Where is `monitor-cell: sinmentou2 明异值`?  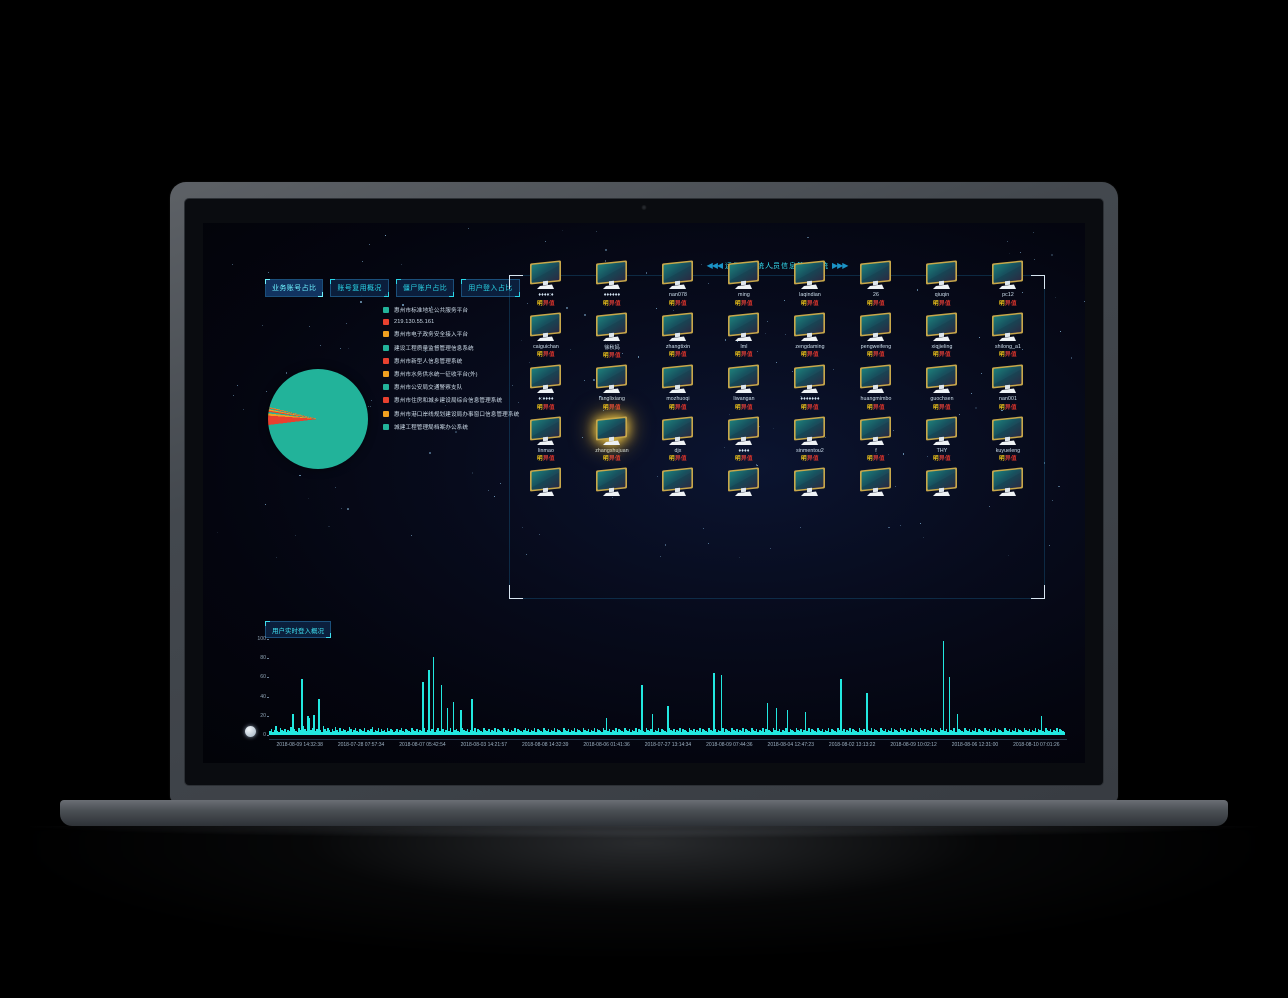
monitor-cell: sinmentou2 明异值 is located at coordinates (810, 437).